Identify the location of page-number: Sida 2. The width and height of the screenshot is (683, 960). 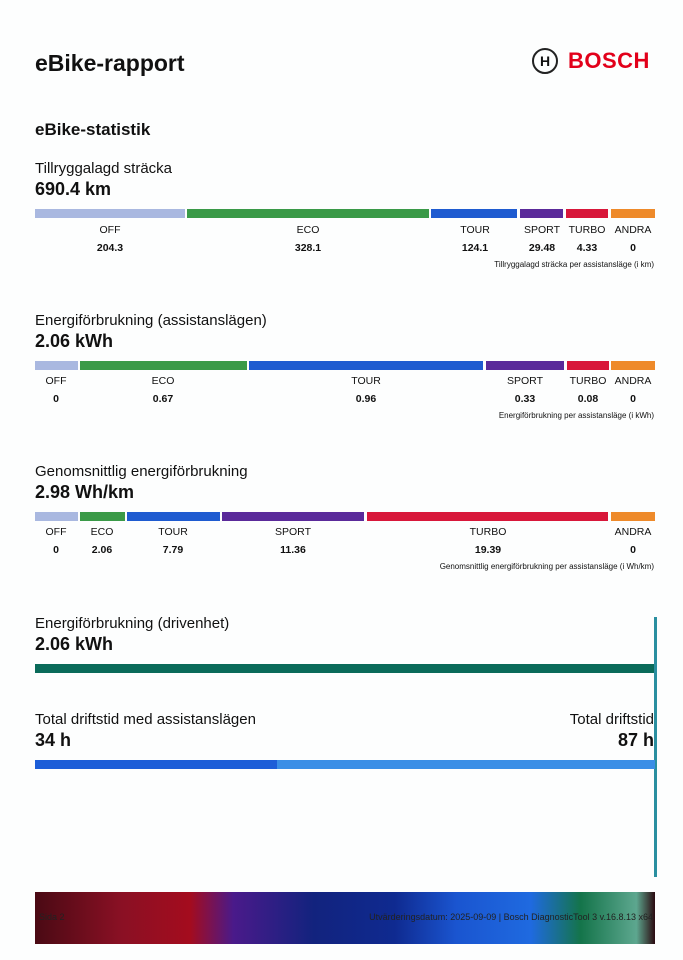
(52, 917).